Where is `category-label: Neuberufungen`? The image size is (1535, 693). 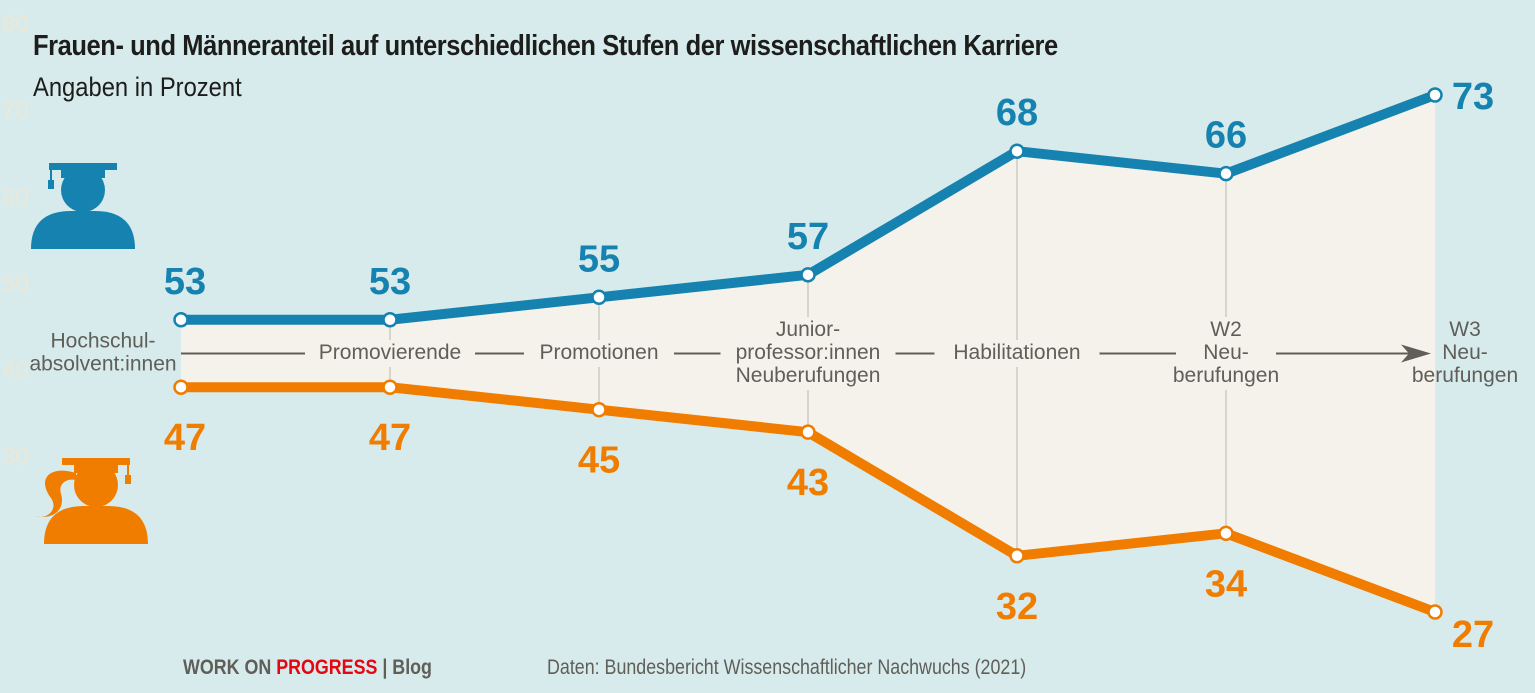 category-label: Neuberufungen is located at coordinates (808, 375).